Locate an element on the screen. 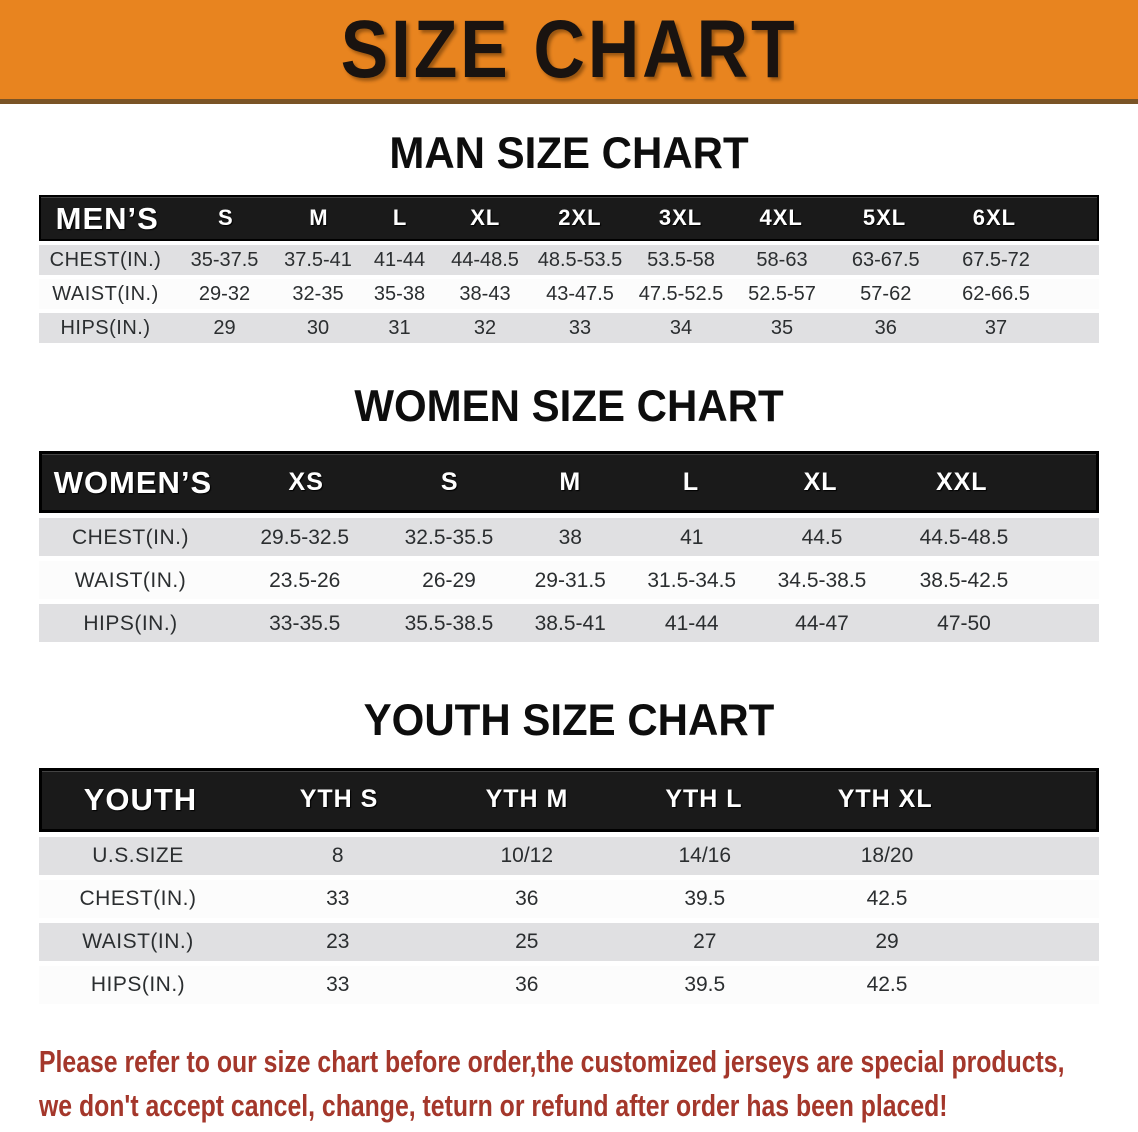 The height and width of the screenshot is (1132, 1138). row-label: WAIST(IN.) is located at coordinates (130, 580).